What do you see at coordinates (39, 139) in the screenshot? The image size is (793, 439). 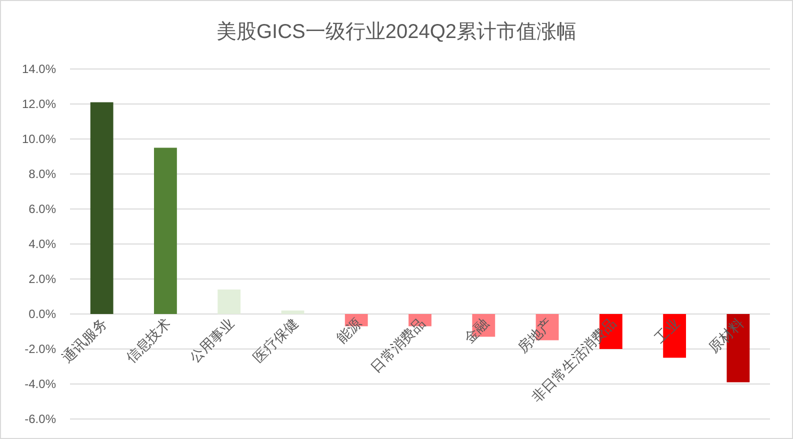 I see `y-tick-label: 10.0%` at bounding box center [39, 139].